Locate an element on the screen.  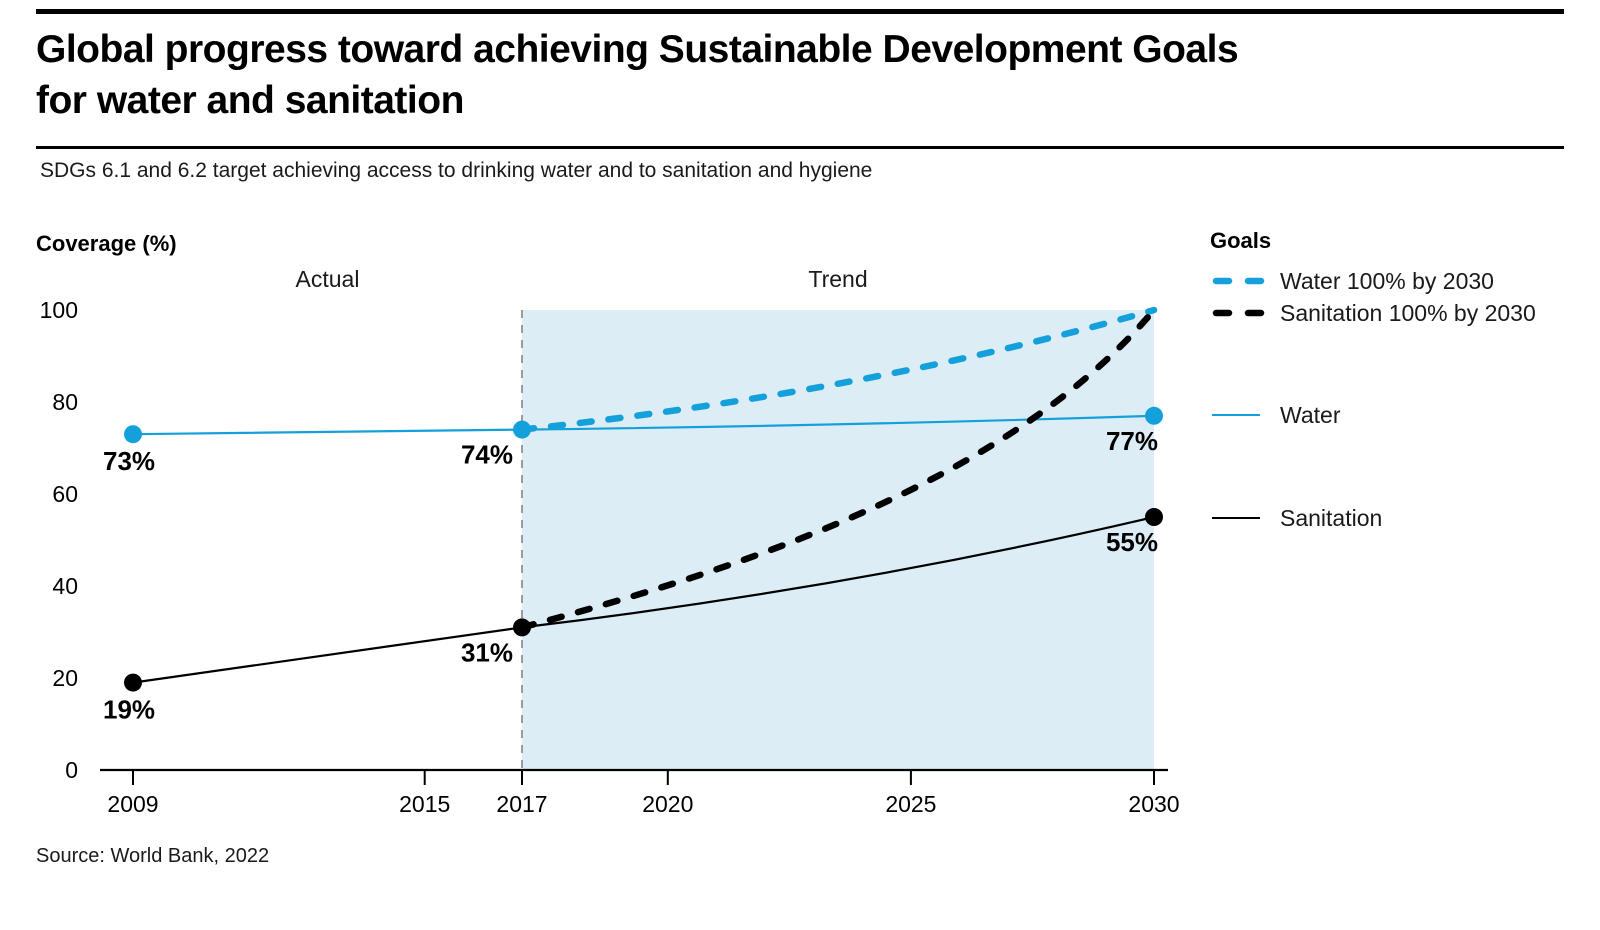
x-tick-label: 2009 is located at coordinates (132, 804).